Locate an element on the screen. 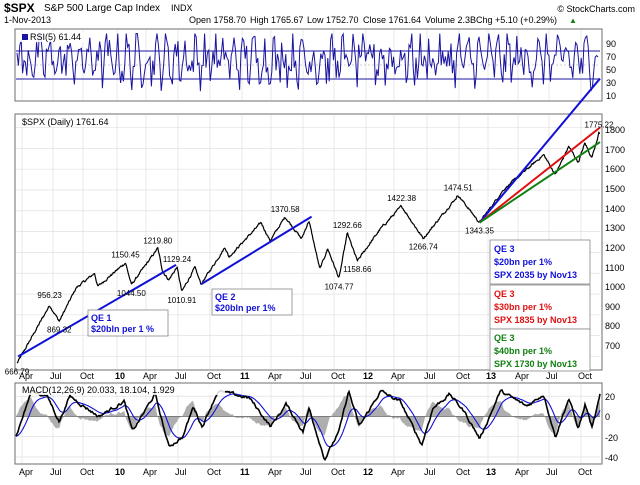 The width and height of the screenshot is (640, 485). macd-axis-label: 0 is located at coordinates (607, 417).